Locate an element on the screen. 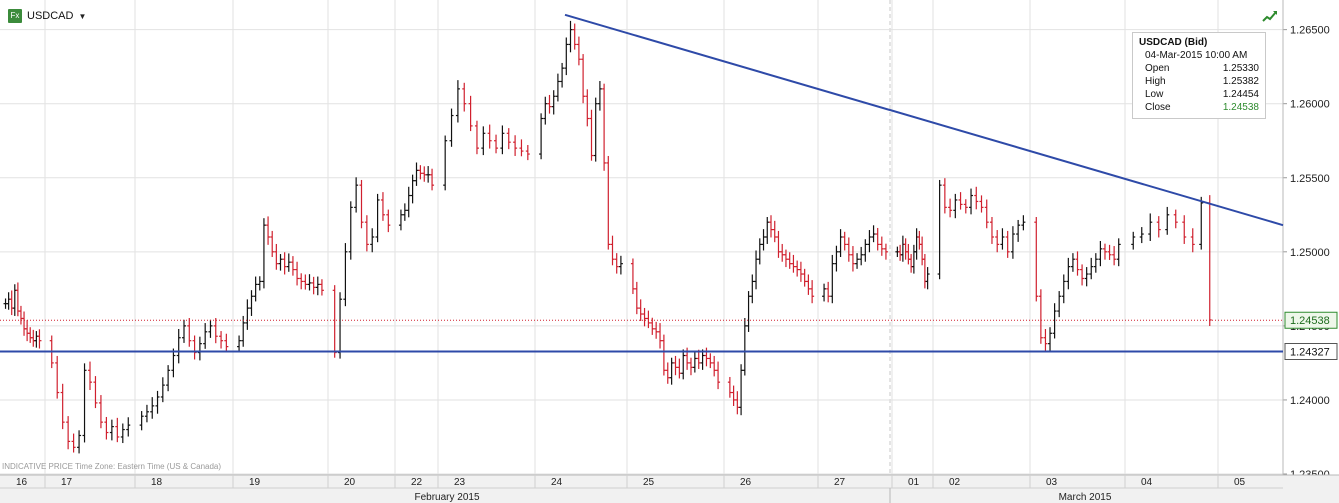 Image resolution: width=1339 pixels, height=503 pixels. chevron-down-icon: ▼ is located at coordinates (82, 16).